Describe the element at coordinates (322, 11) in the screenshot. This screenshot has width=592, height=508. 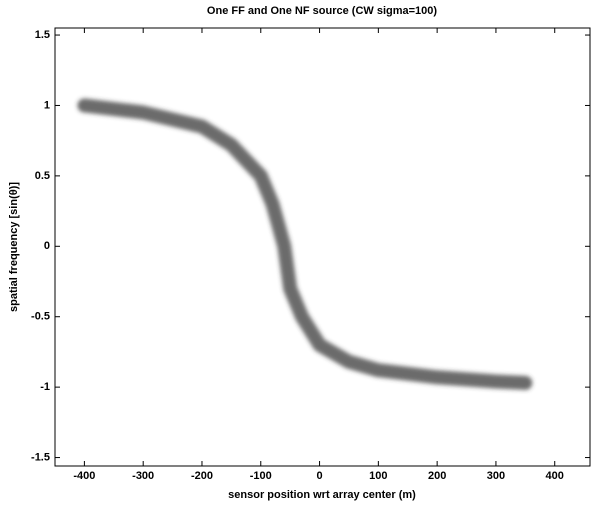
I see `chart-title: One FF and One NF source (CW sigma=100)` at that location.